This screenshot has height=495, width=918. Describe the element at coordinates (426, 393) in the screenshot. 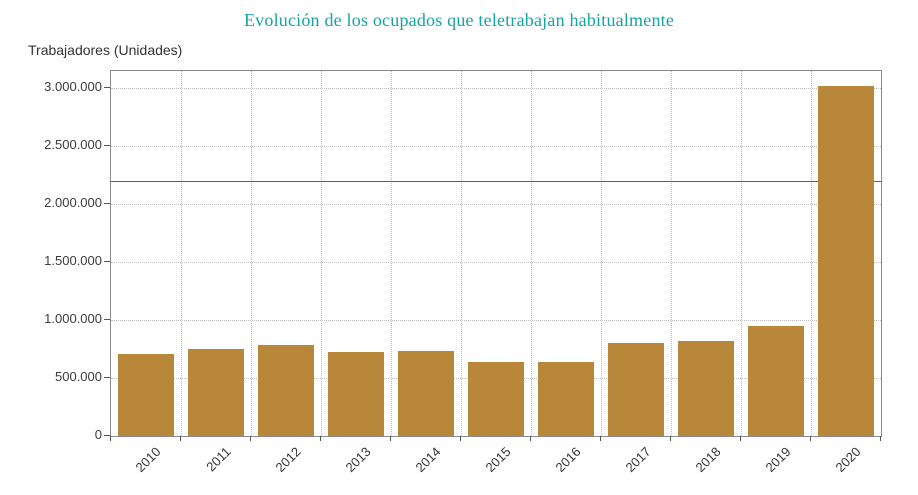

I see `bar-2014` at that location.